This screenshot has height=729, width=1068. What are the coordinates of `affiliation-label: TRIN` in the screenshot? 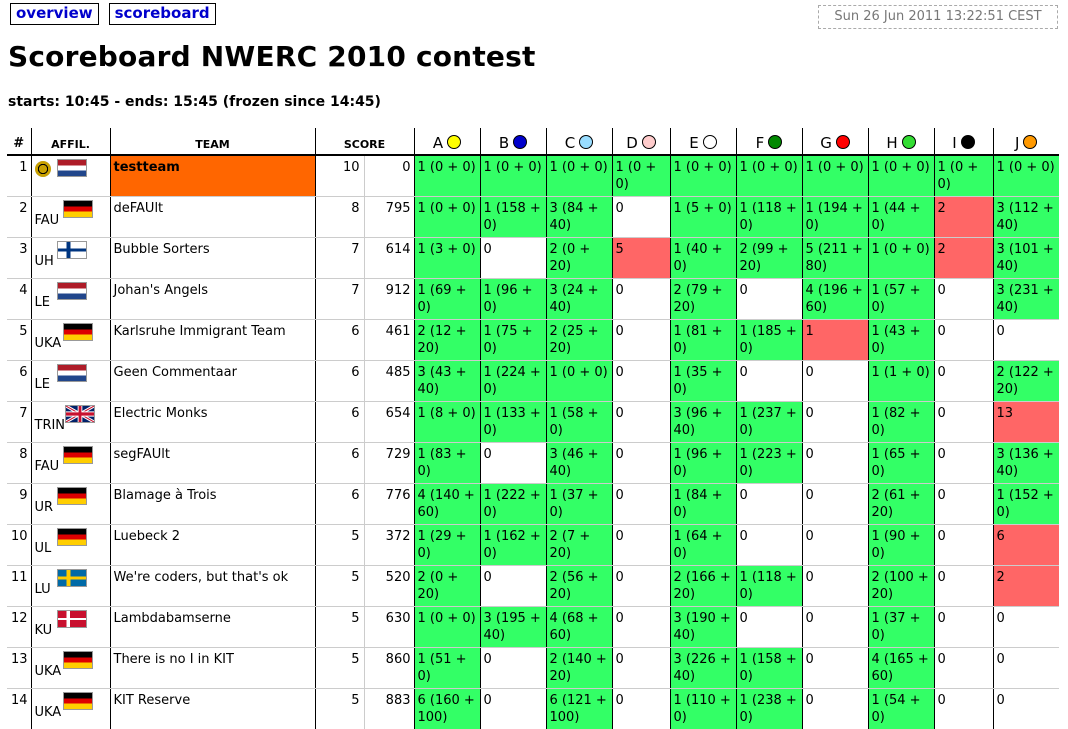 It's located at (50, 425).